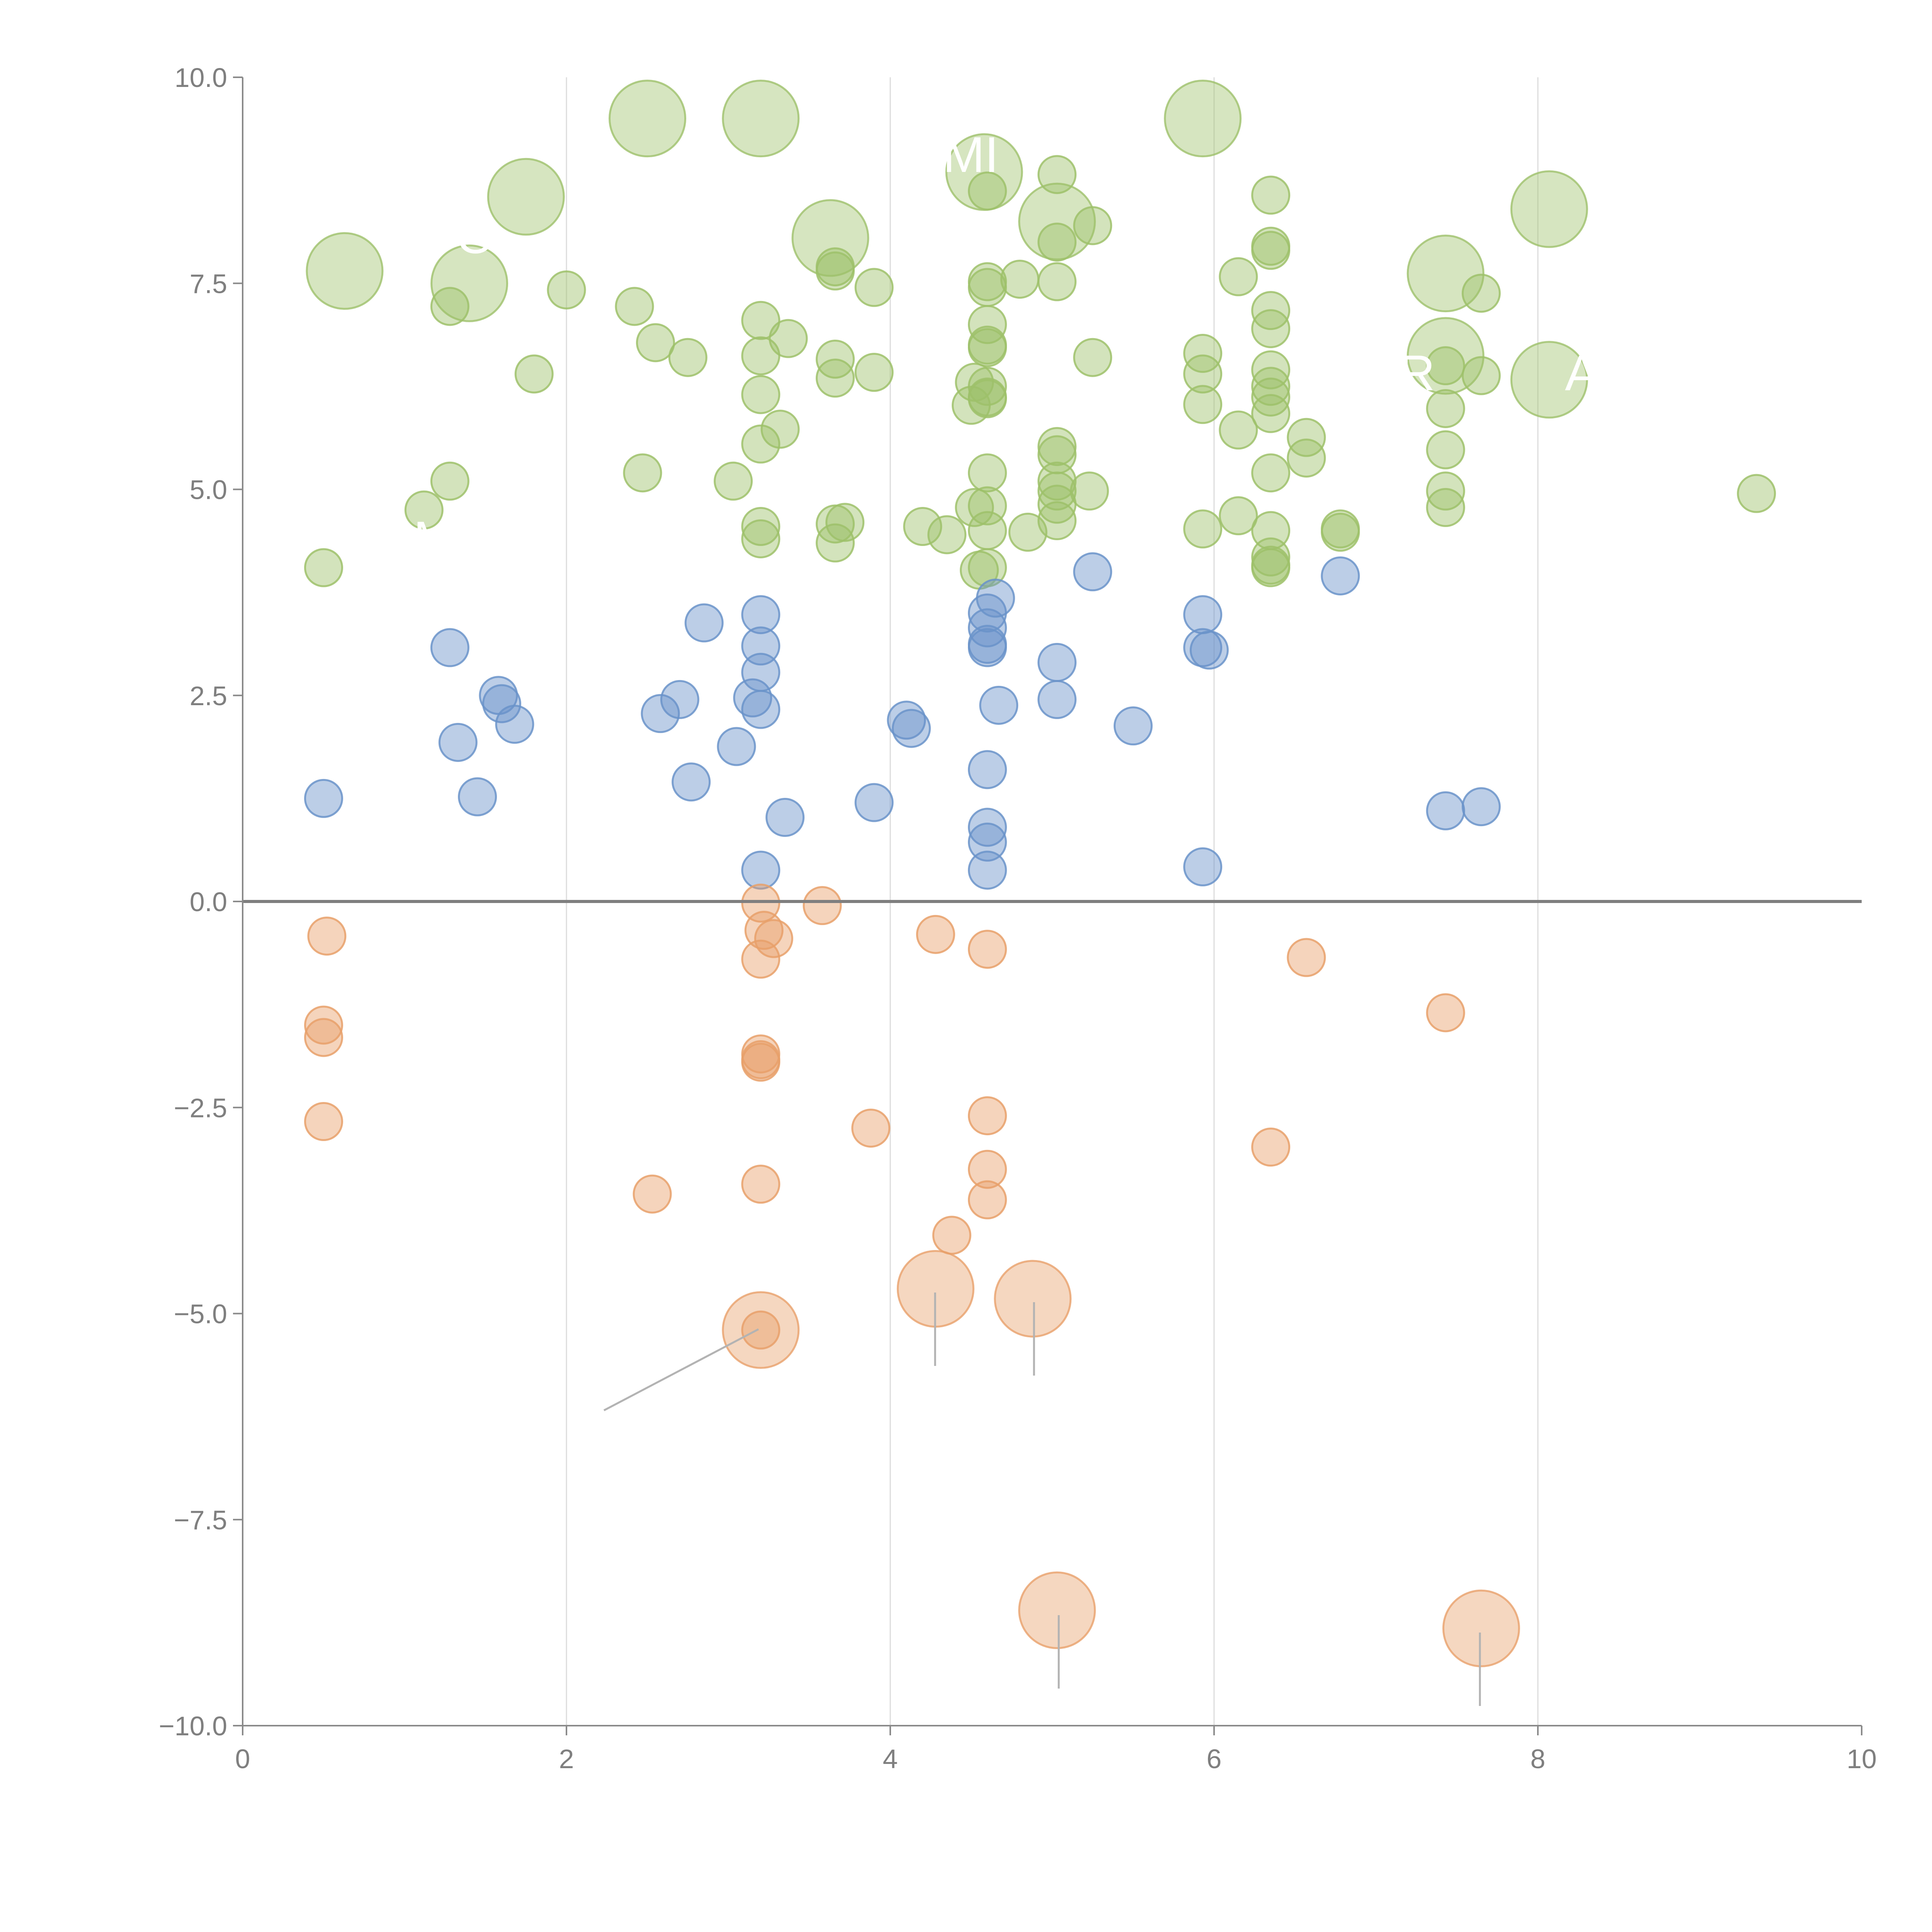 The width and height of the screenshot is (1932, 1932). What do you see at coordinates (200, 1520) in the screenshot?
I see `y-tick-label: −7.5` at bounding box center [200, 1520].